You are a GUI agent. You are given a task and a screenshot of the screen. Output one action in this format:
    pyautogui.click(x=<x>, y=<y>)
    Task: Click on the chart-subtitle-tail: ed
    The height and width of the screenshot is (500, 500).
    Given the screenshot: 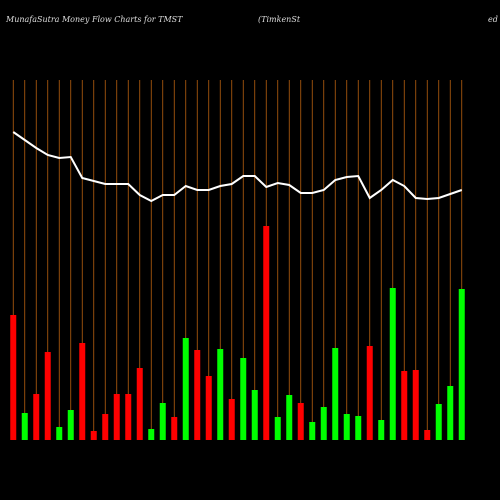 What is the action you would take?
    pyautogui.click(x=493, y=19)
    